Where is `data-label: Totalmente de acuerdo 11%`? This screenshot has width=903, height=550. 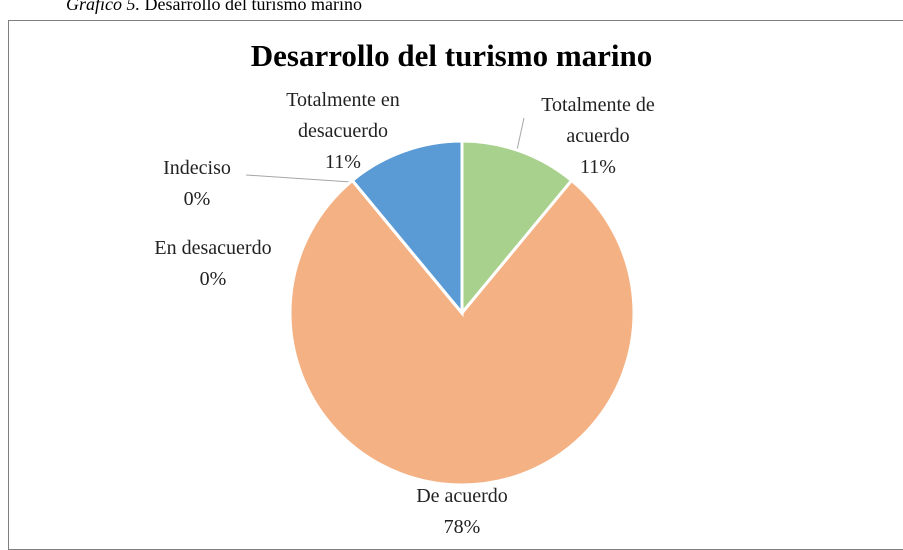
data-label: Totalmente de acuerdo 11% is located at coordinates (598, 136).